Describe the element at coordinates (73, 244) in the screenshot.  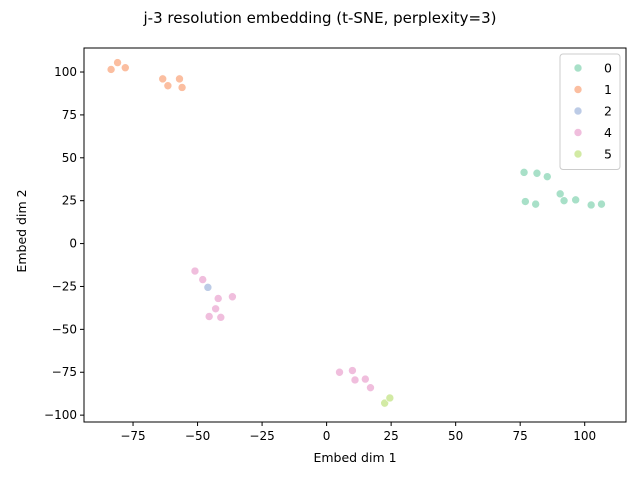
I see `y-tick-label: 0` at that location.